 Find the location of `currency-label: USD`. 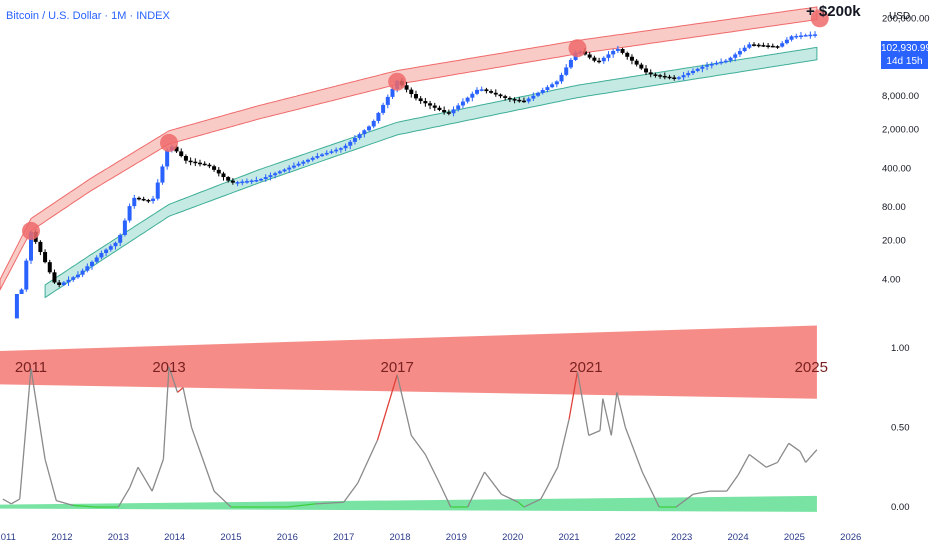

currency-label: USD is located at coordinates (900, 16).